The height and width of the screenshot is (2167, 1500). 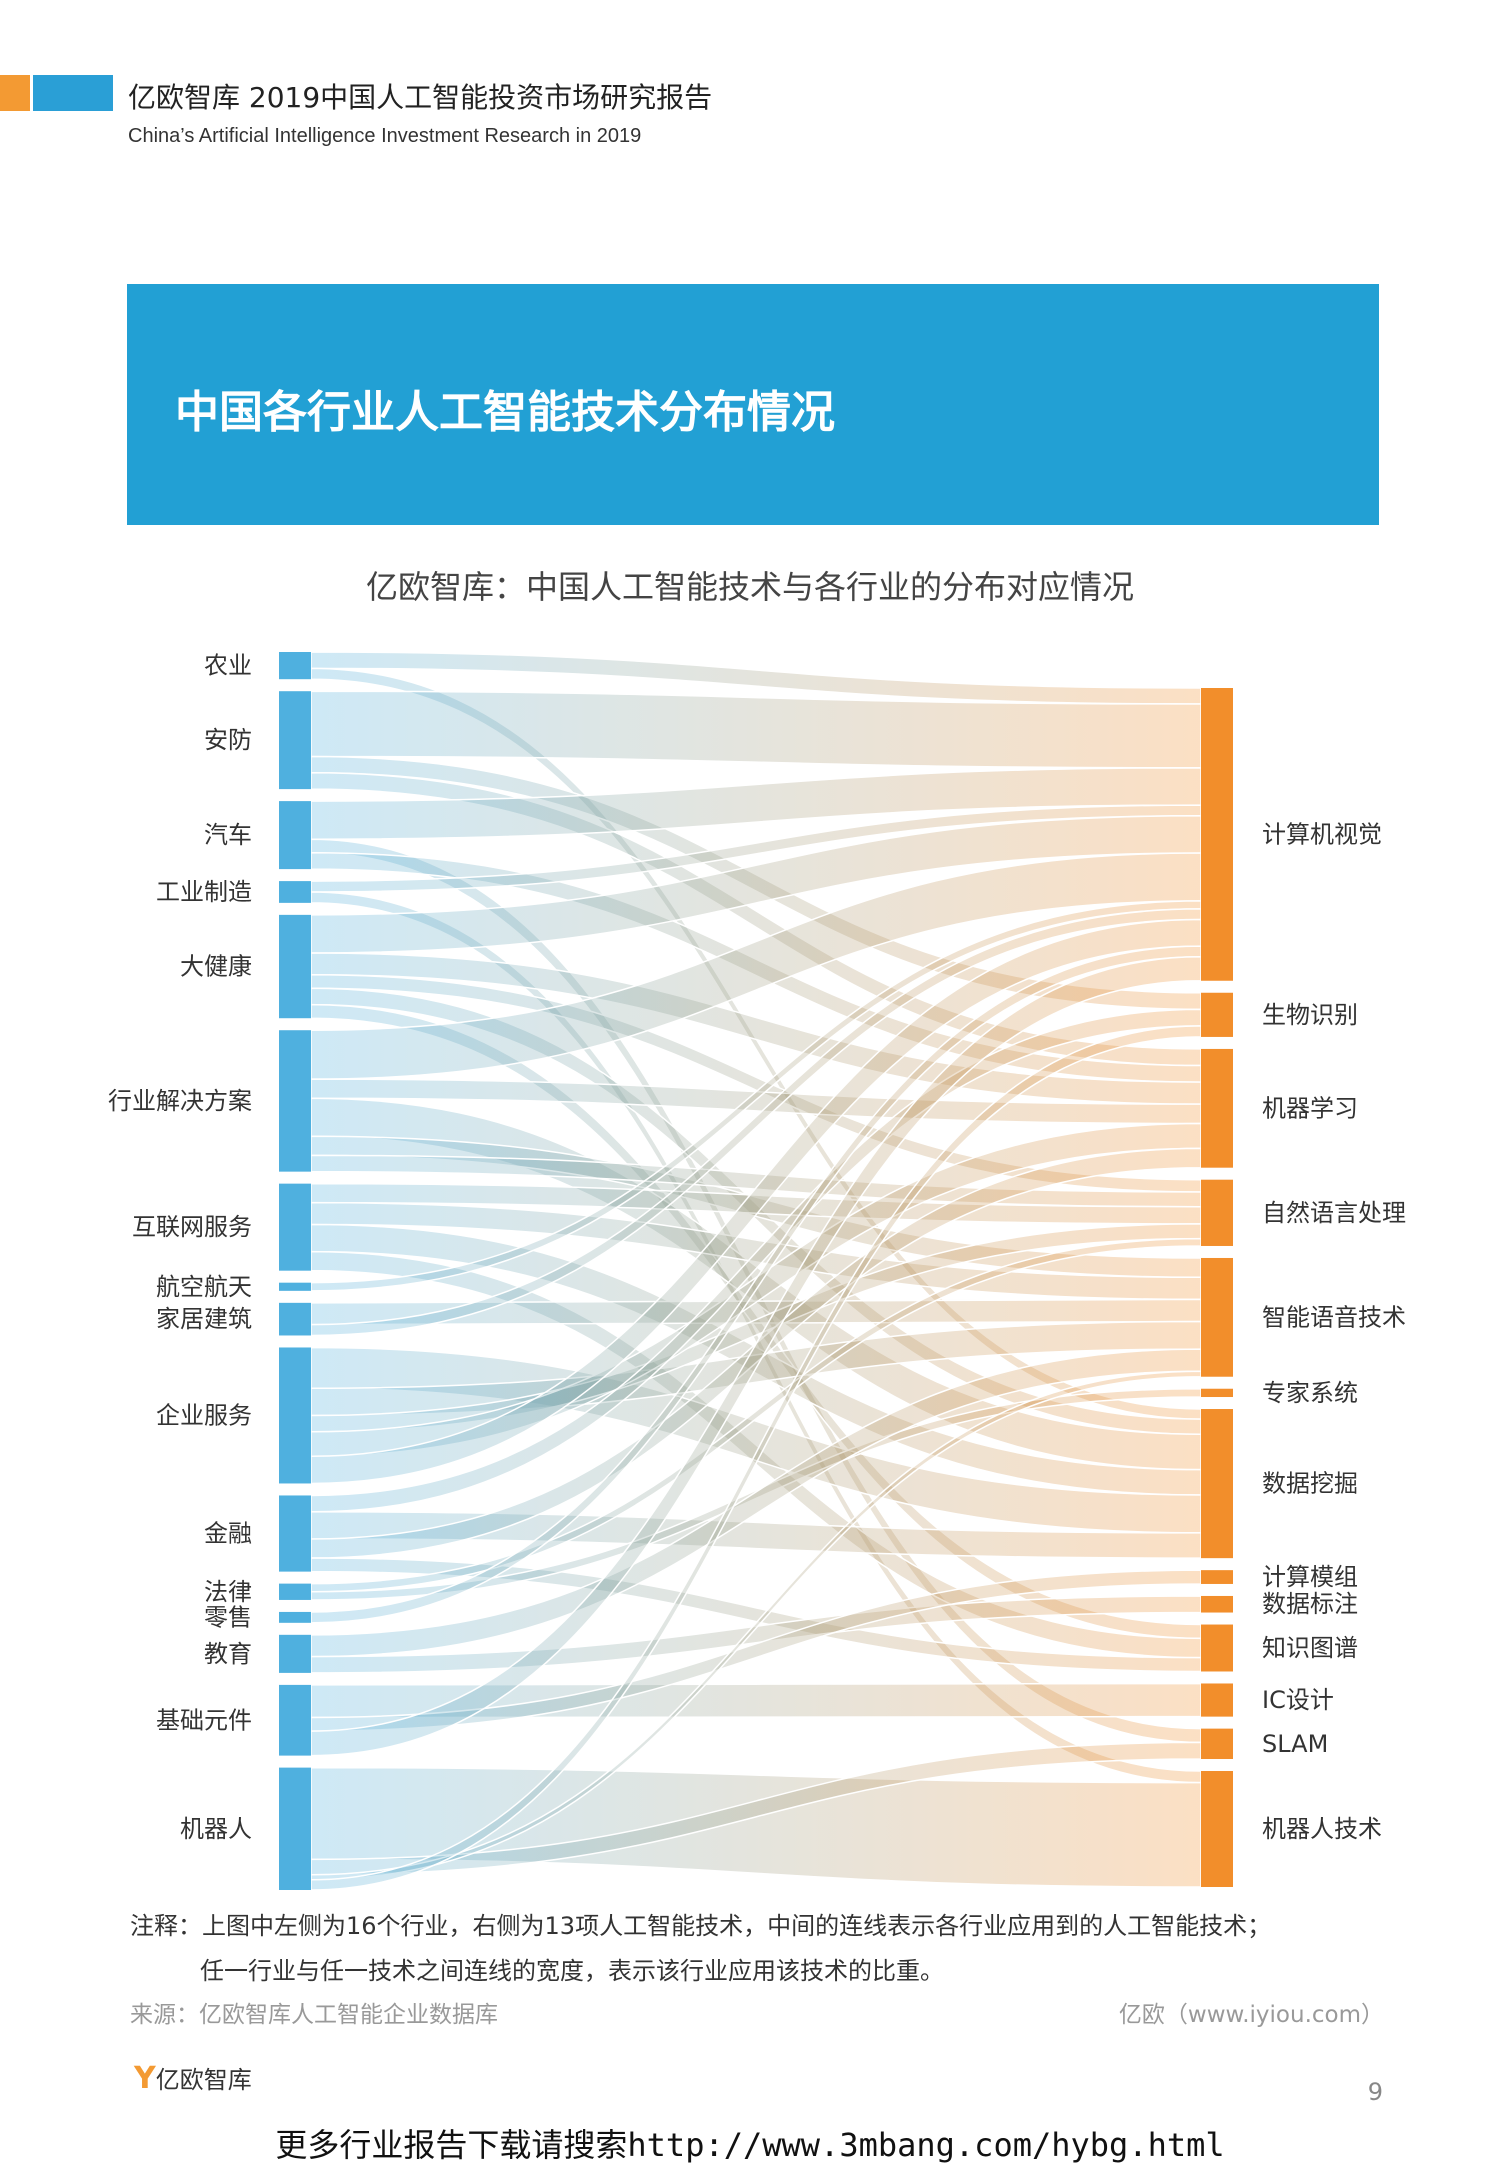 I want to click on footer-url: http://www.3mbang.com/hybg.html, so click(x=926, y=2145).